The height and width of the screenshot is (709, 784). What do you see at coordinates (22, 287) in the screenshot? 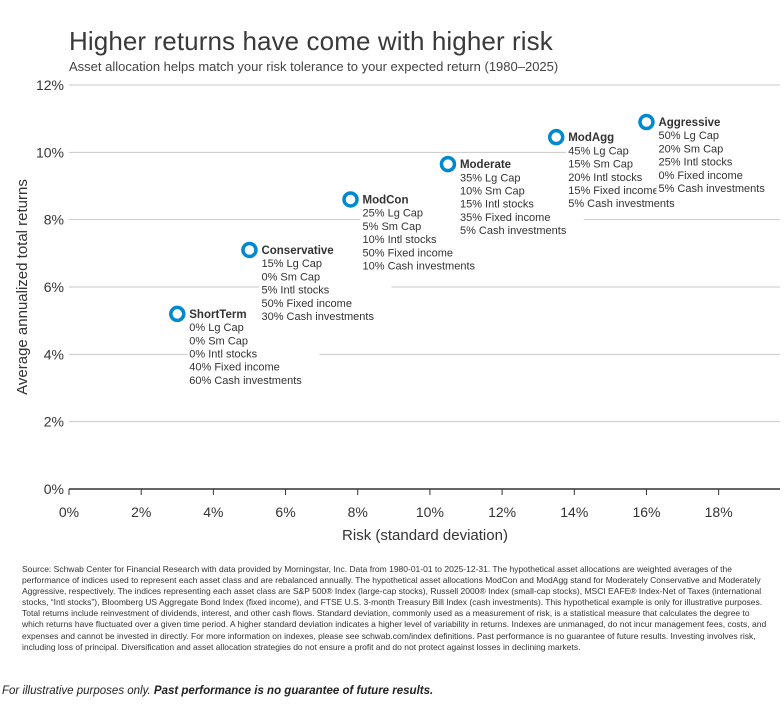
I see `y-axis-label: Average annualized total returns` at bounding box center [22, 287].